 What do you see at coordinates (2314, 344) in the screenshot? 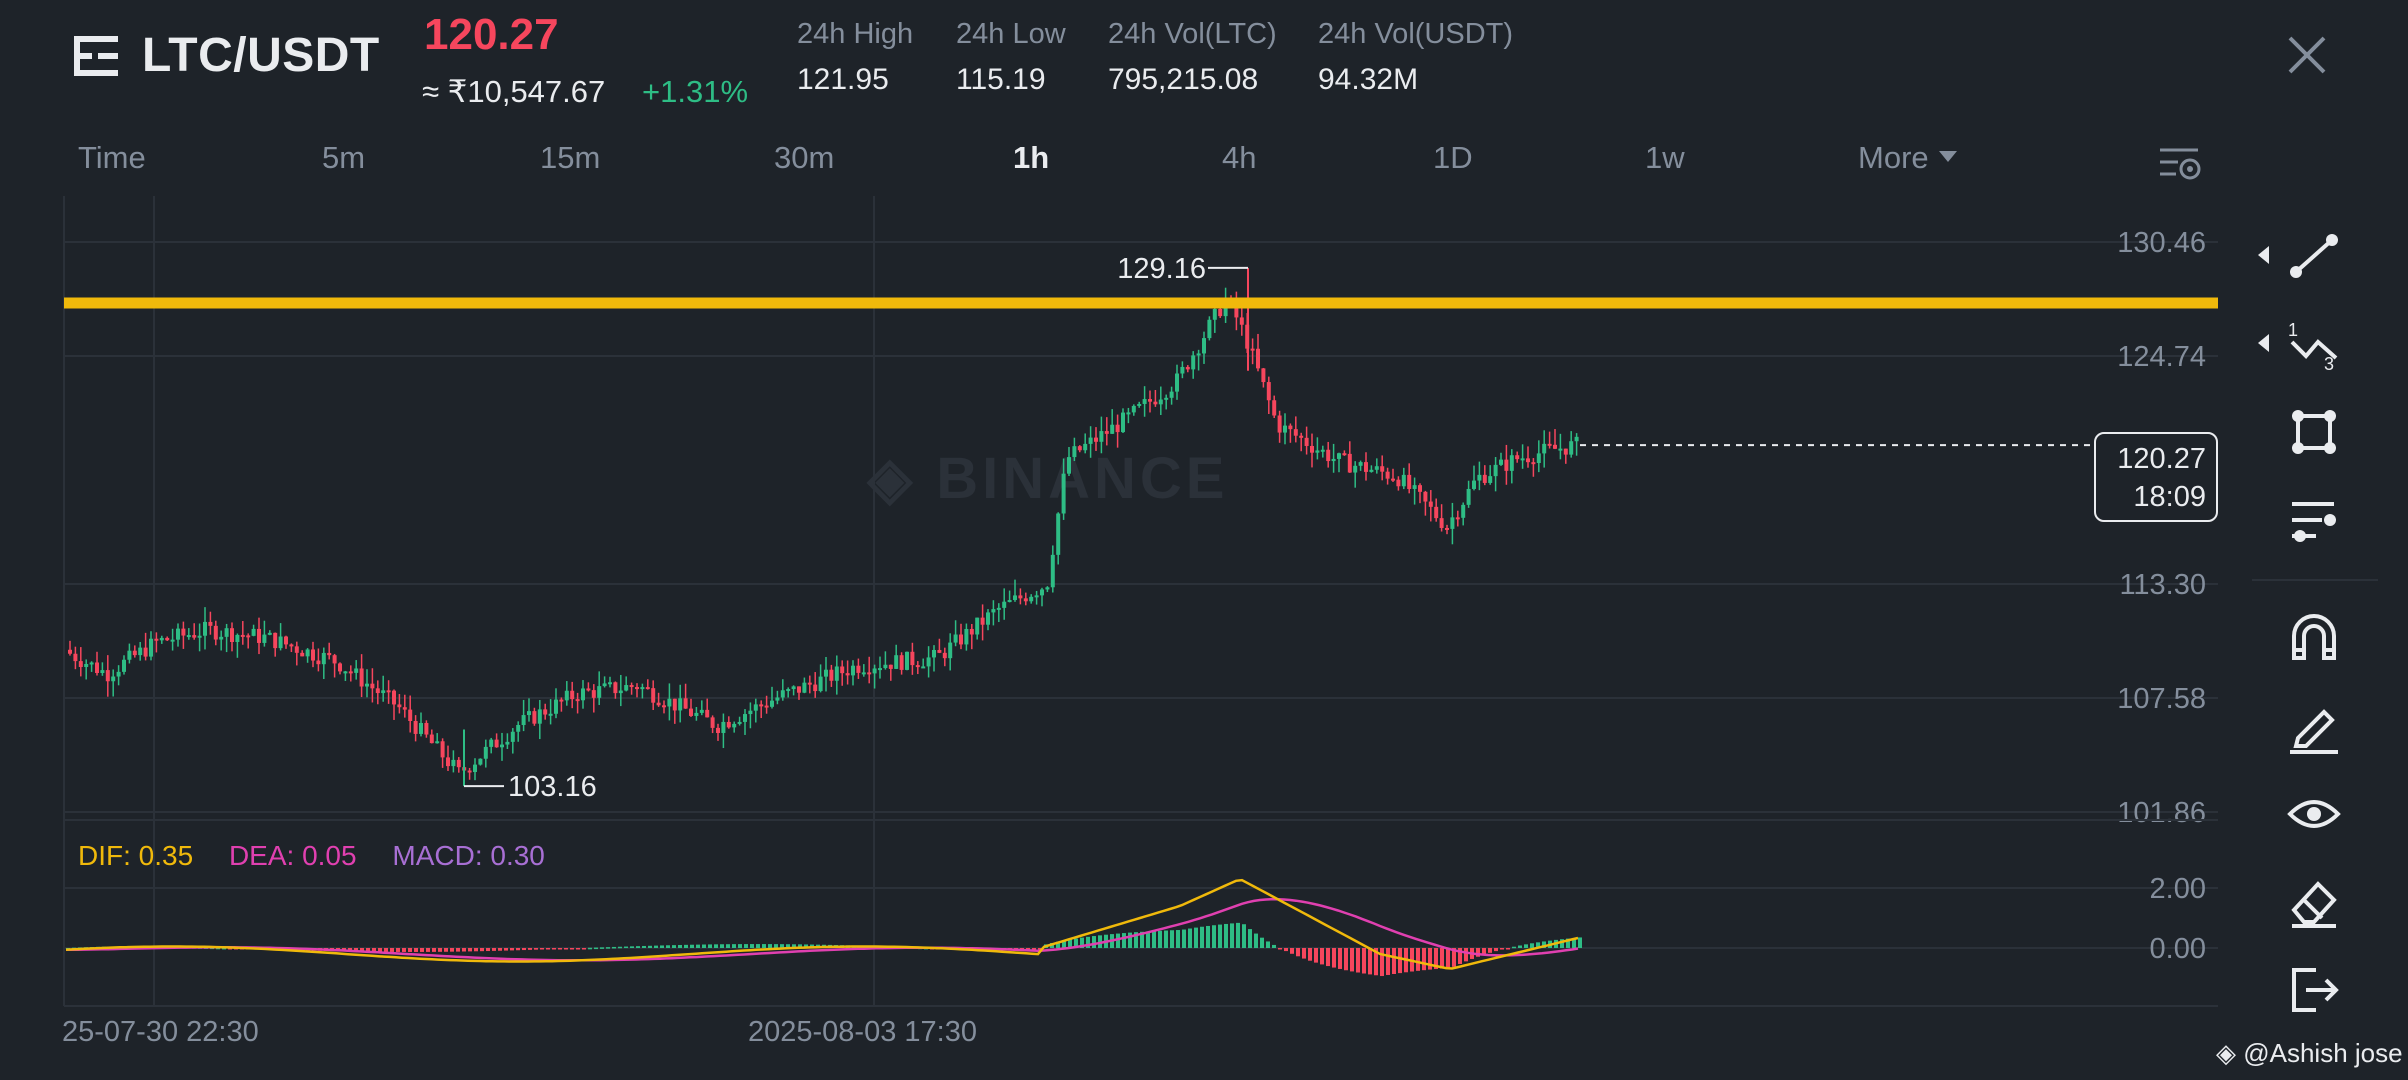
I see `fibonacci-icon: 1 3` at bounding box center [2314, 344].